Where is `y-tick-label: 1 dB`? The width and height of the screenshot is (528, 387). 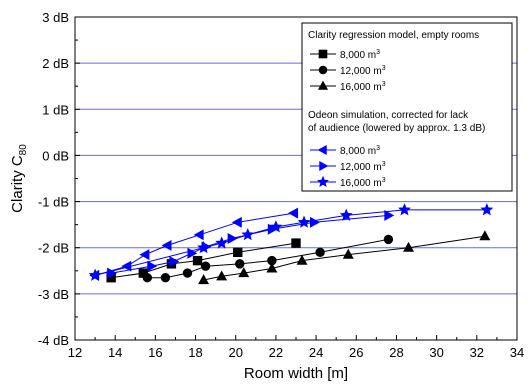 y-tick-label: 1 dB is located at coordinates (55, 109).